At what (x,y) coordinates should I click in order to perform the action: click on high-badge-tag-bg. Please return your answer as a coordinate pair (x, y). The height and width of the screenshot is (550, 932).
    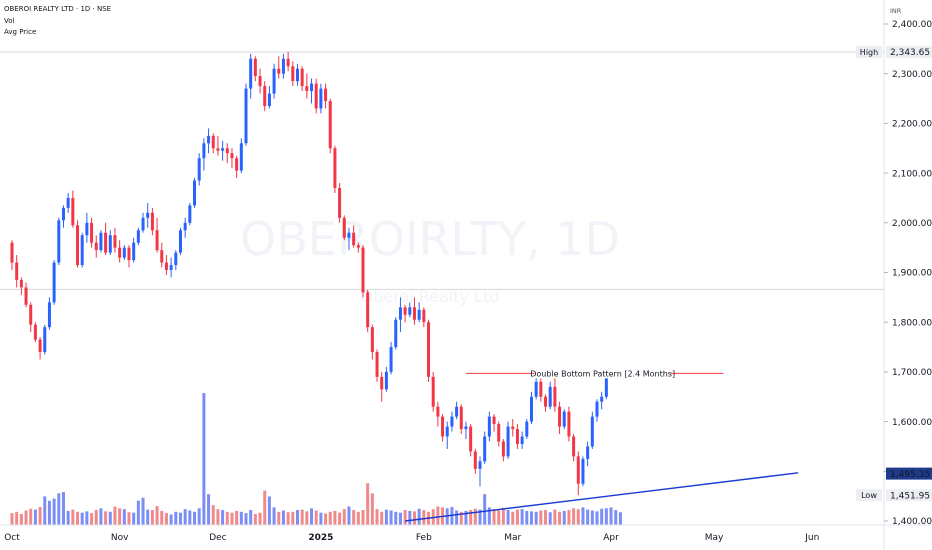
    Looking at the image, I should click on (869, 52).